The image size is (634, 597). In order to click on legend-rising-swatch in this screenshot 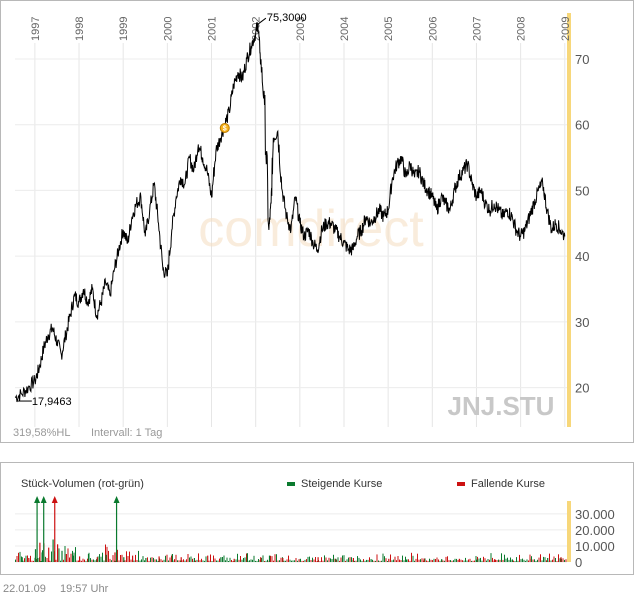, I will do `click(291, 484)`.